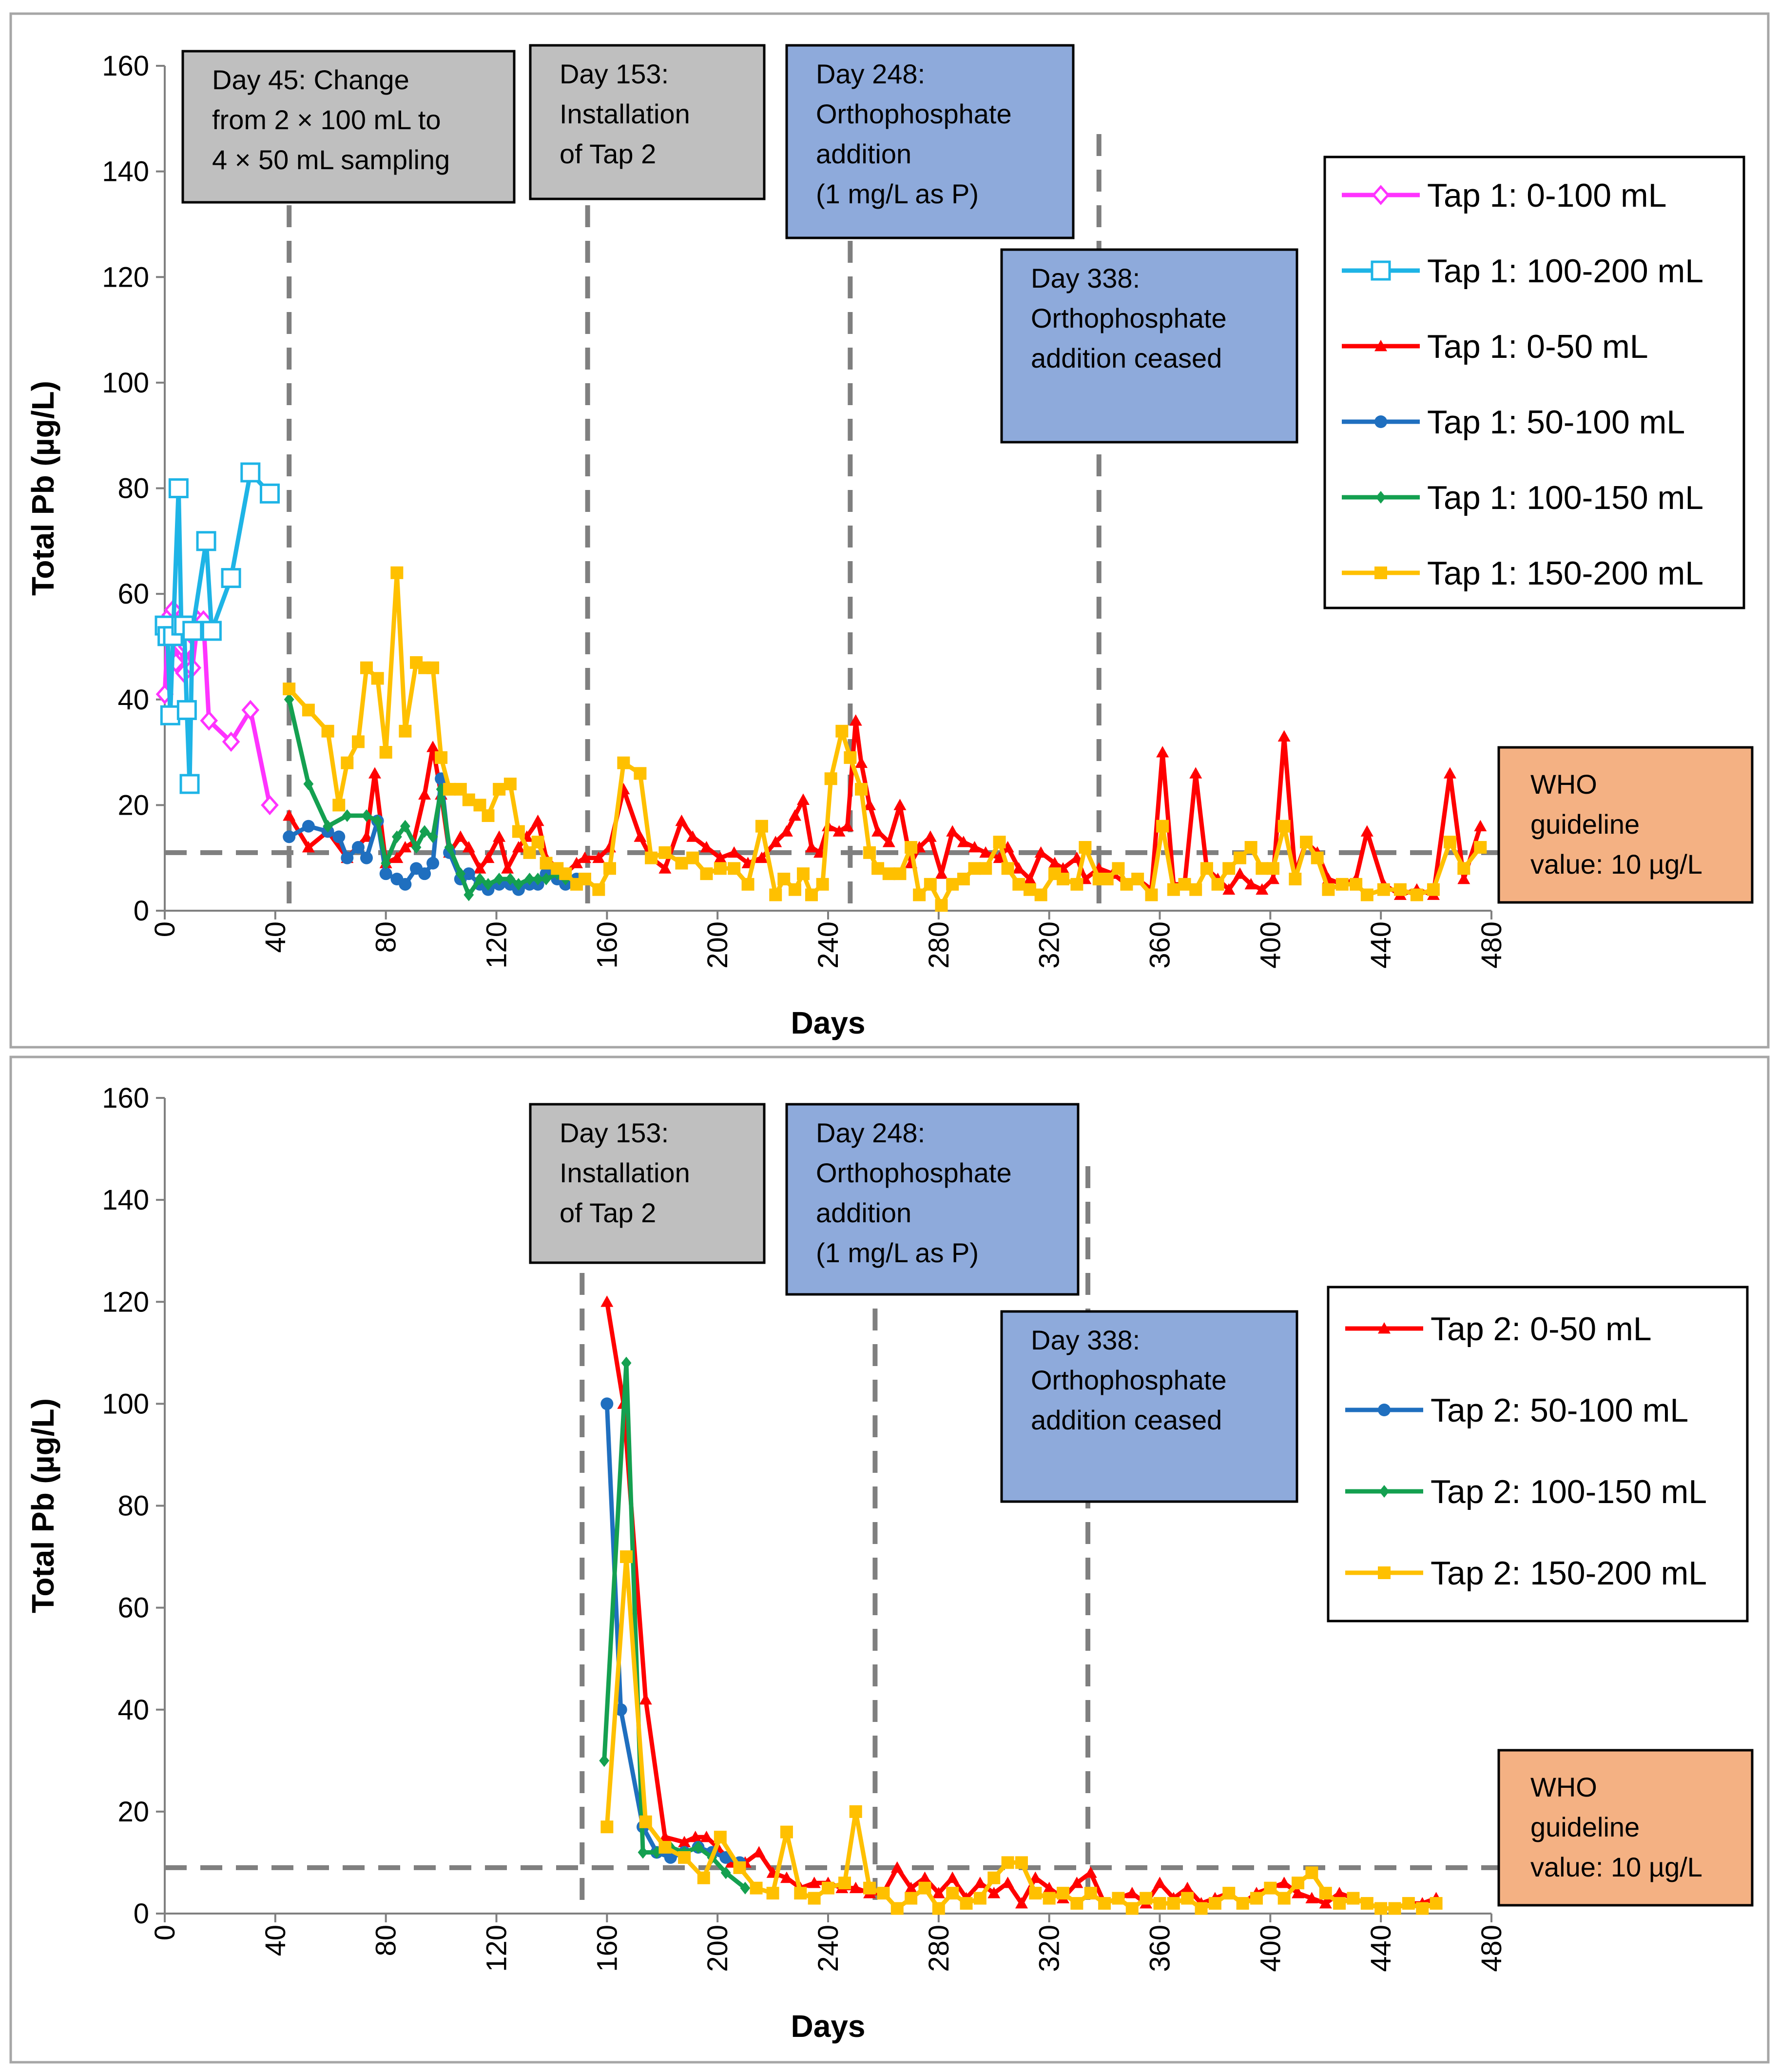 Image resolution: width=1779 pixels, height=2072 pixels. Describe the element at coordinates (1565, 573) in the screenshot. I see `legend-label: Tap 1: 150-200 mL` at that location.